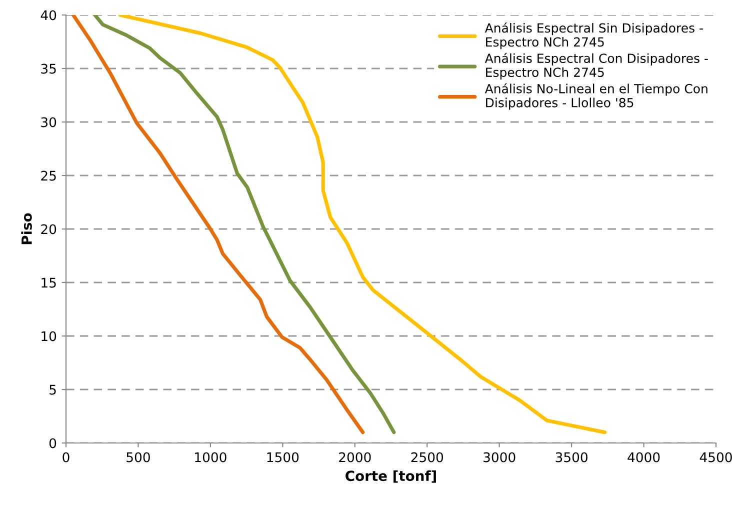 Image resolution: width=740 pixels, height=508 pixels. Describe the element at coordinates (210, 457) in the screenshot. I see `x-tick-label: 1000` at that location.